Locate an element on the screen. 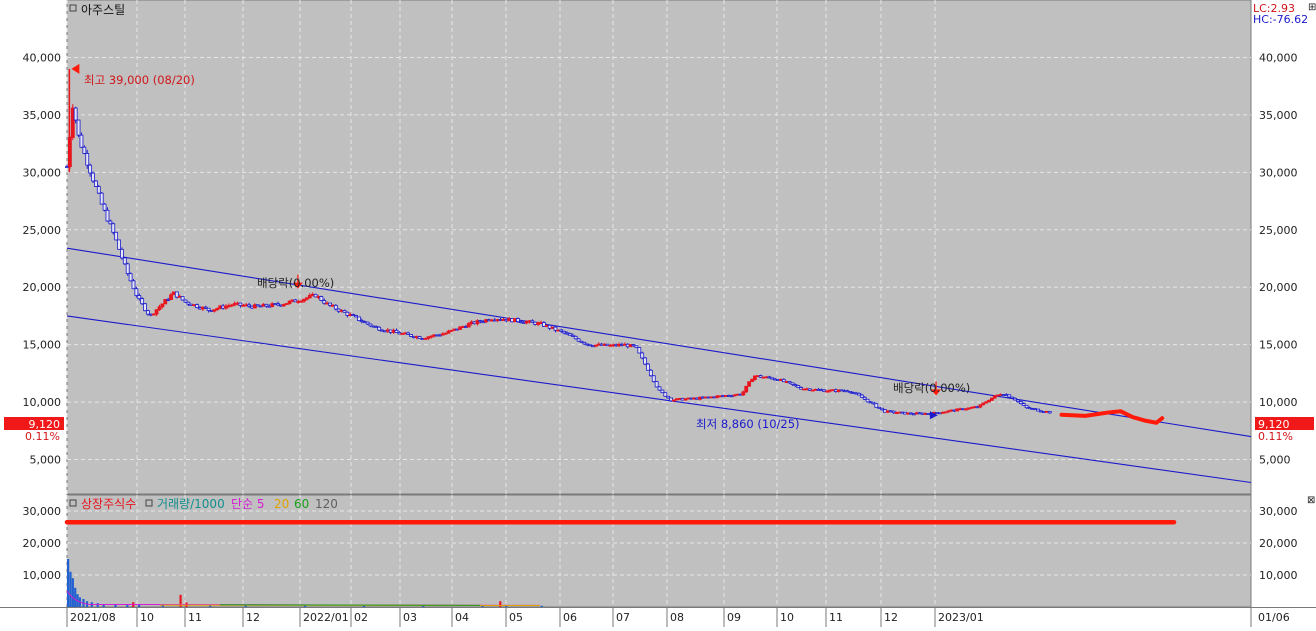 The width and height of the screenshot is (1316, 631). chart-title: 아주스틸 is located at coordinates (103, 10).